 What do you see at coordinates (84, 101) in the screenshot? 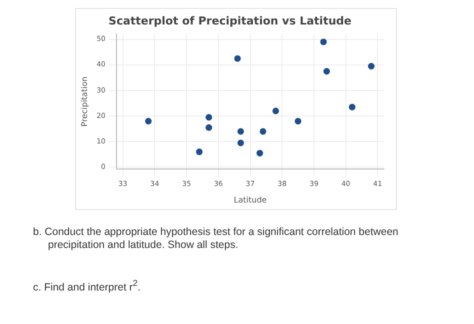
I see `y-axis-title: Precipitation` at bounding box center [84, 101].